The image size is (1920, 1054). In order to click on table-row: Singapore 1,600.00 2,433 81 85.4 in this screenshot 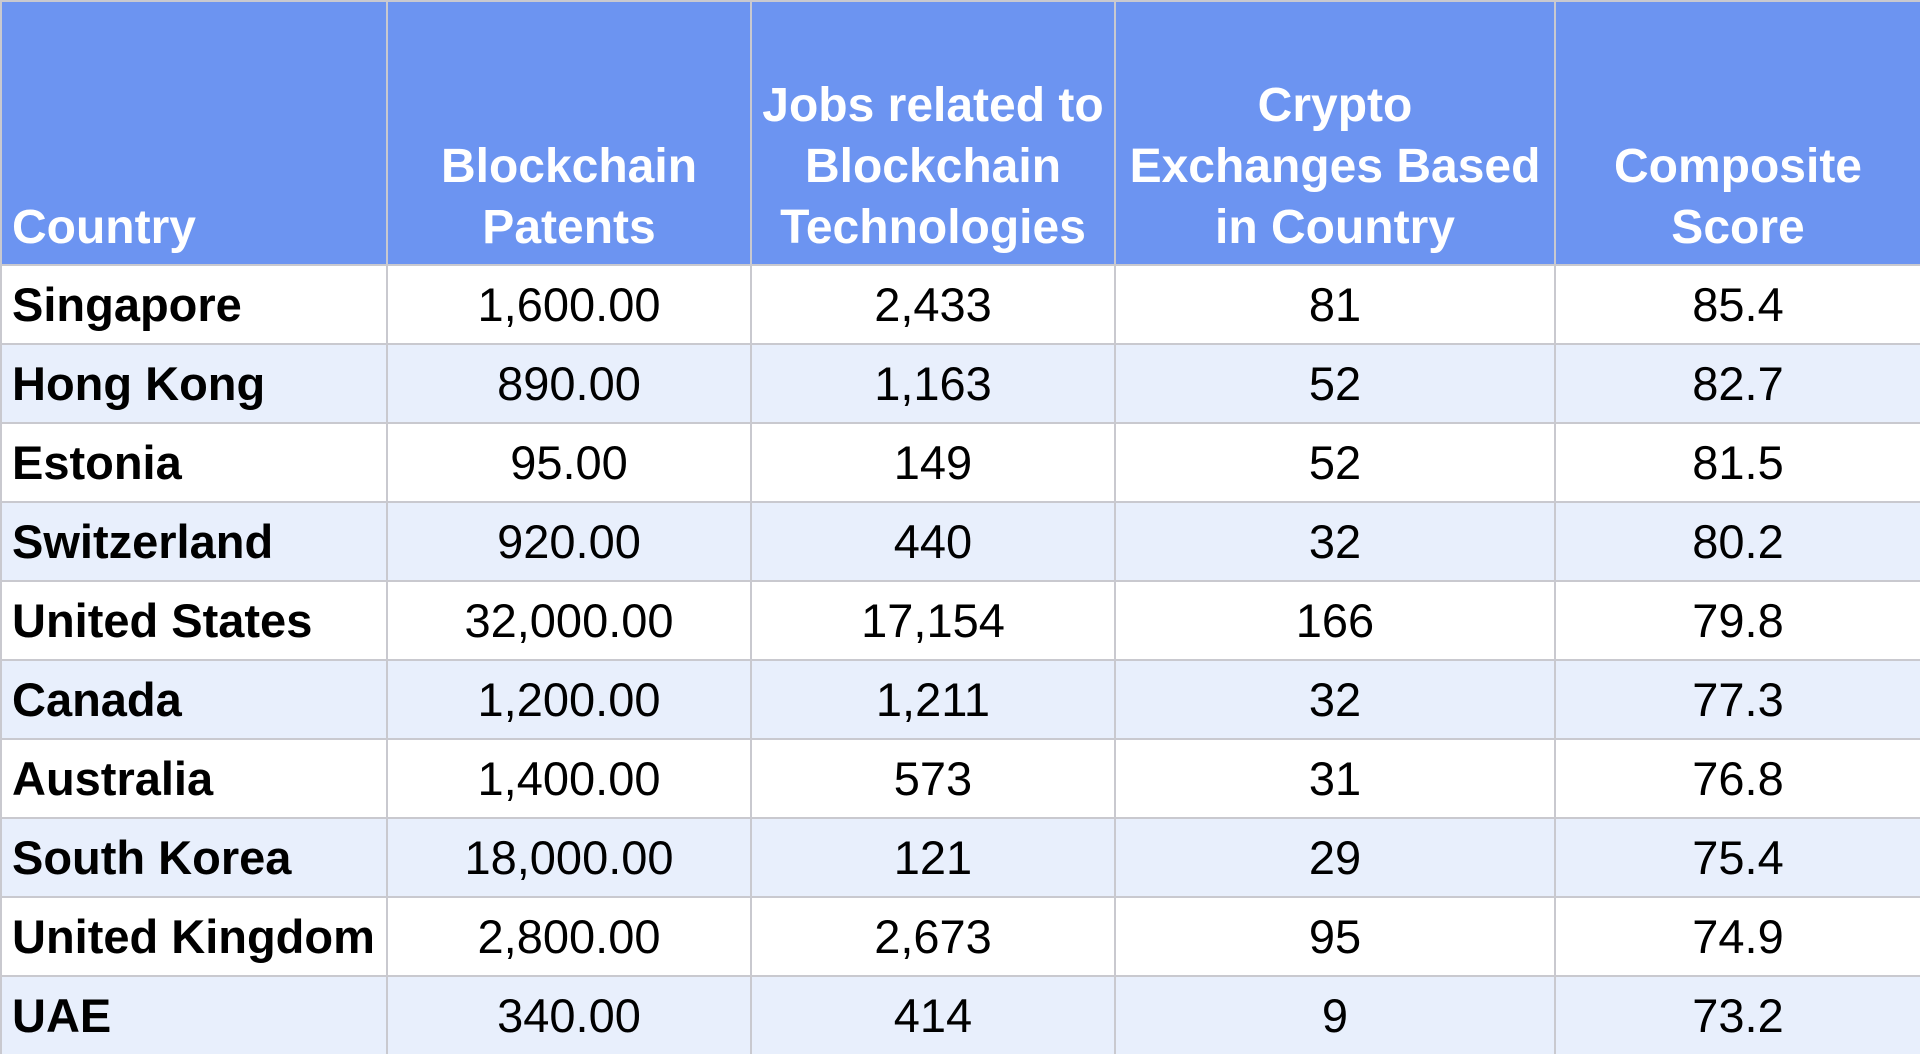, I will do `click(960, 304)`.